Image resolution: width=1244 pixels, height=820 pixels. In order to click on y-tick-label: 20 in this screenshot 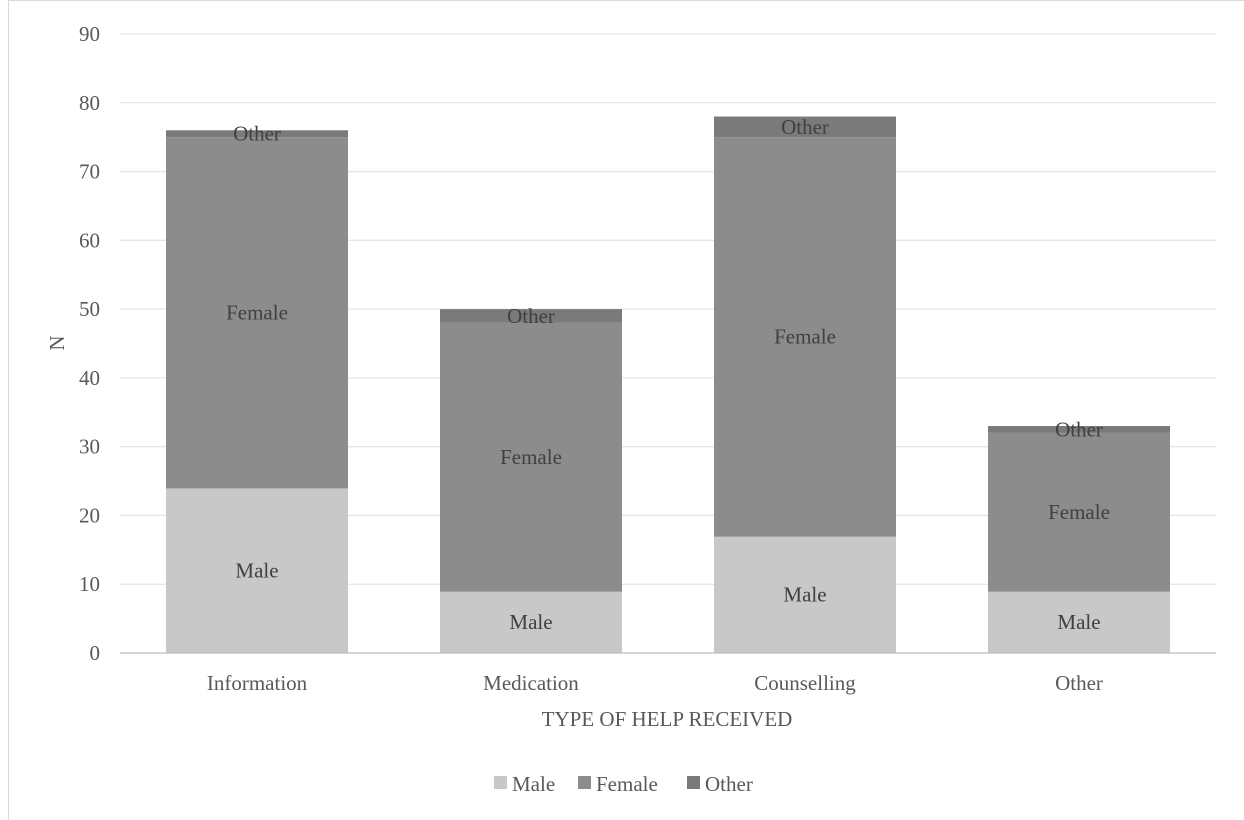, I will do `click(89, 515)`.